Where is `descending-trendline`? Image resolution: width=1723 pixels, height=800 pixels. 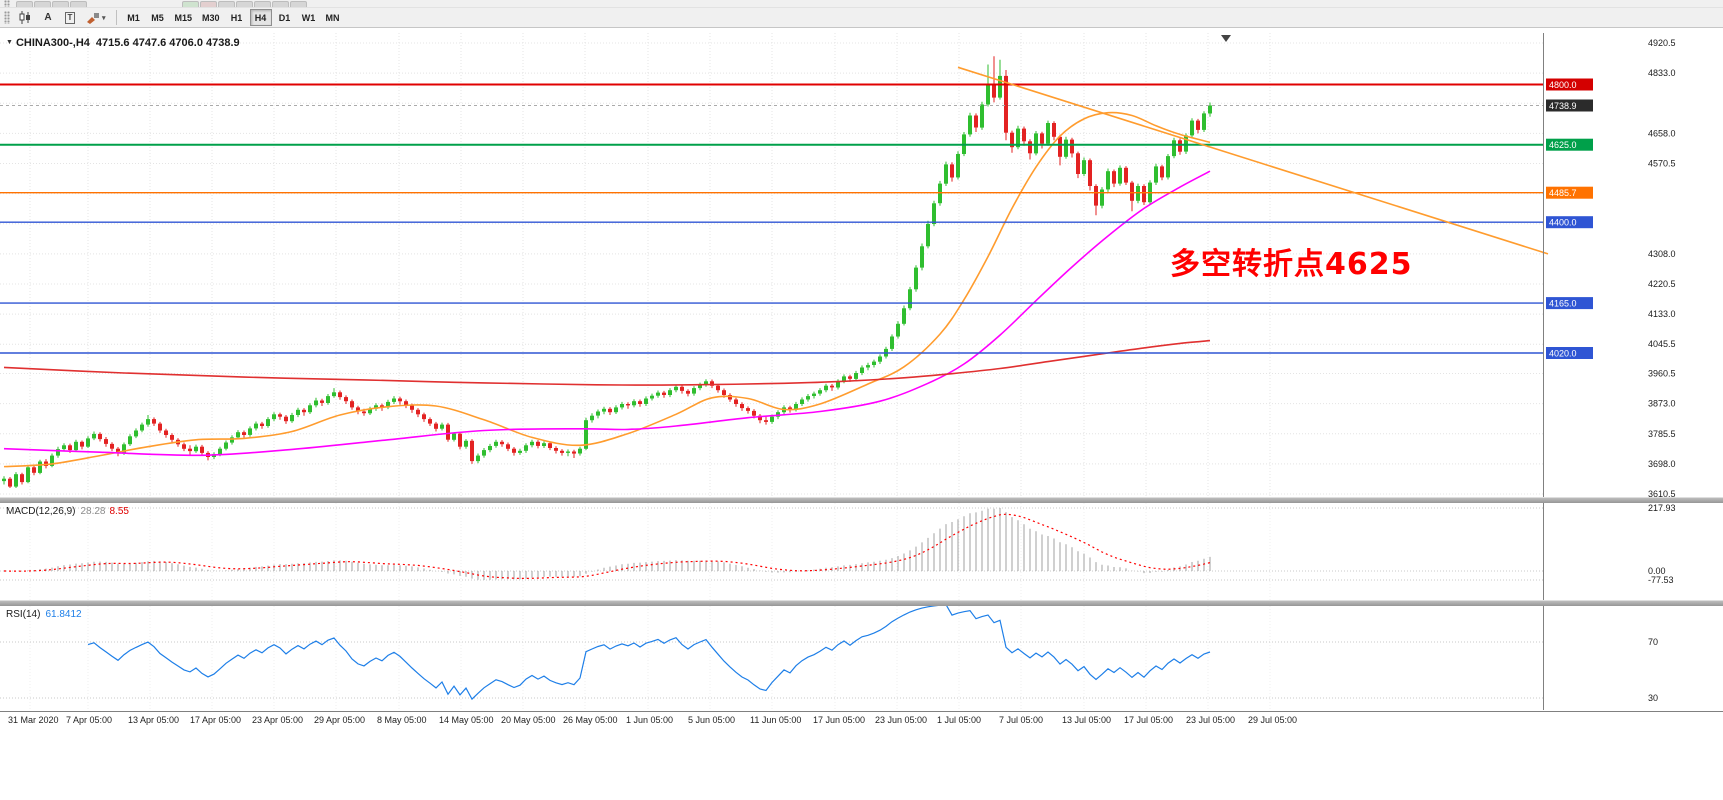
descending-trendline is located at coordinates (1253, 160).